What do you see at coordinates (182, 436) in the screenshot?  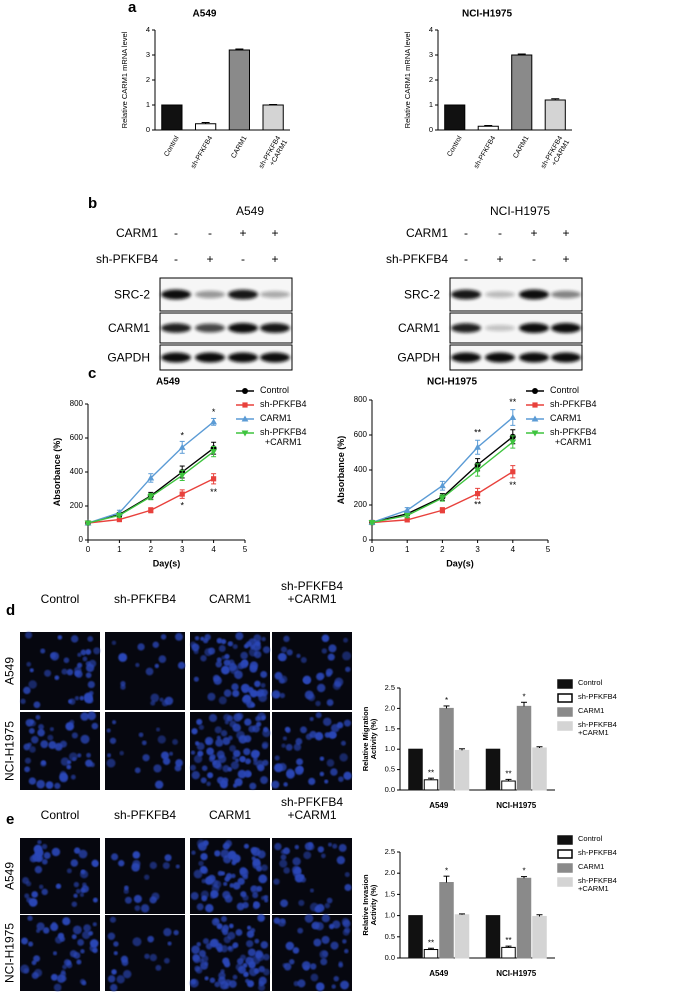 I see `significance: *` at bounding box center [182, 436].